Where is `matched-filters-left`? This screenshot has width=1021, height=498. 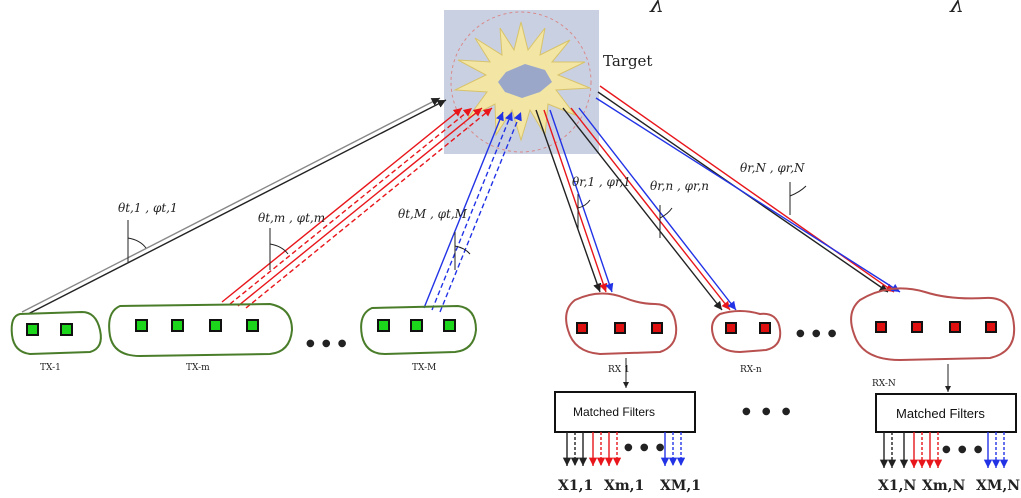 matched-filters-left is located at coordinates (625, 412).